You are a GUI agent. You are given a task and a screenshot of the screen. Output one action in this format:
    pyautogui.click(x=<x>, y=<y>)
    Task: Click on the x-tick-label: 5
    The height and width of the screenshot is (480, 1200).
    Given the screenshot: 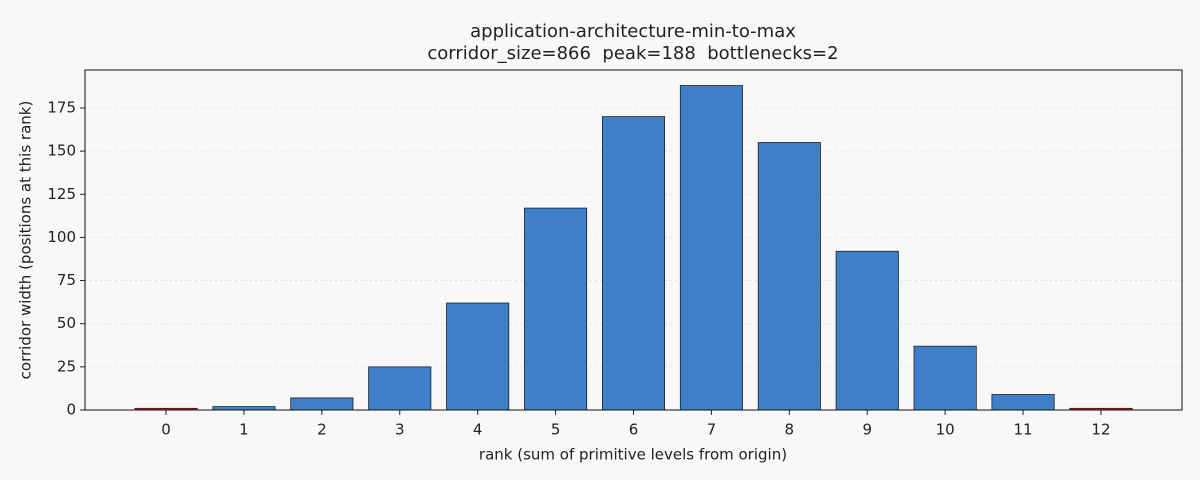 What is the action you would take?
    pyautogui.click(x=556, y=430)
    